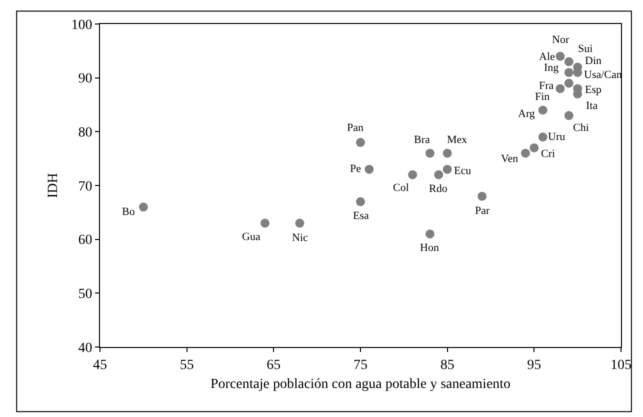  Describe the element at coordinates (430, 248) in the screenshot. I see `annotation: Hon` at that location.